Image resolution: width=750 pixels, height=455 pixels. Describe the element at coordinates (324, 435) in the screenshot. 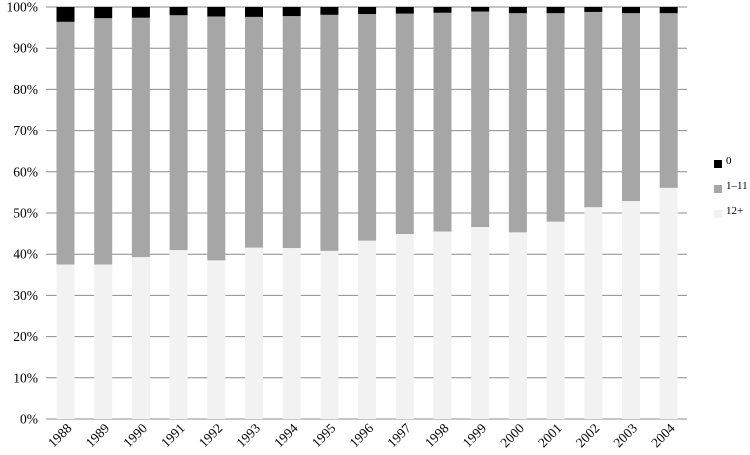

I see `x-tick-label: 1995` at that location.